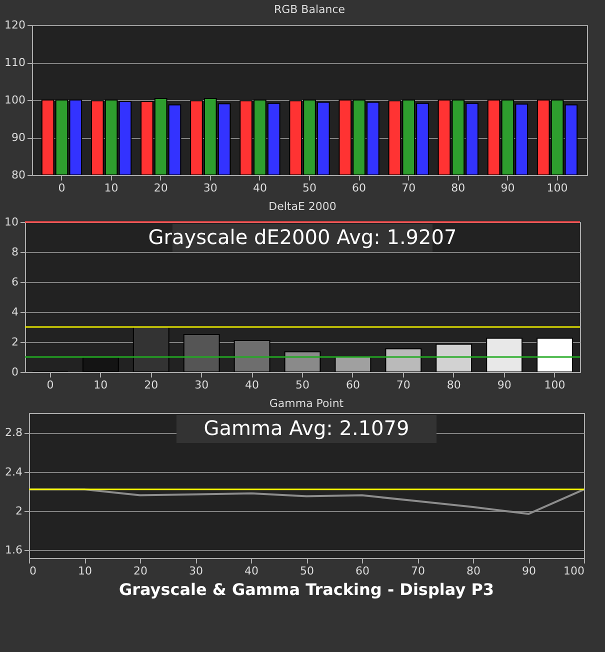  What do you see at coordinates (13, 550) in the screenshot?
I see `y-tick-label: 1.6` at bounding box center [13, 550].